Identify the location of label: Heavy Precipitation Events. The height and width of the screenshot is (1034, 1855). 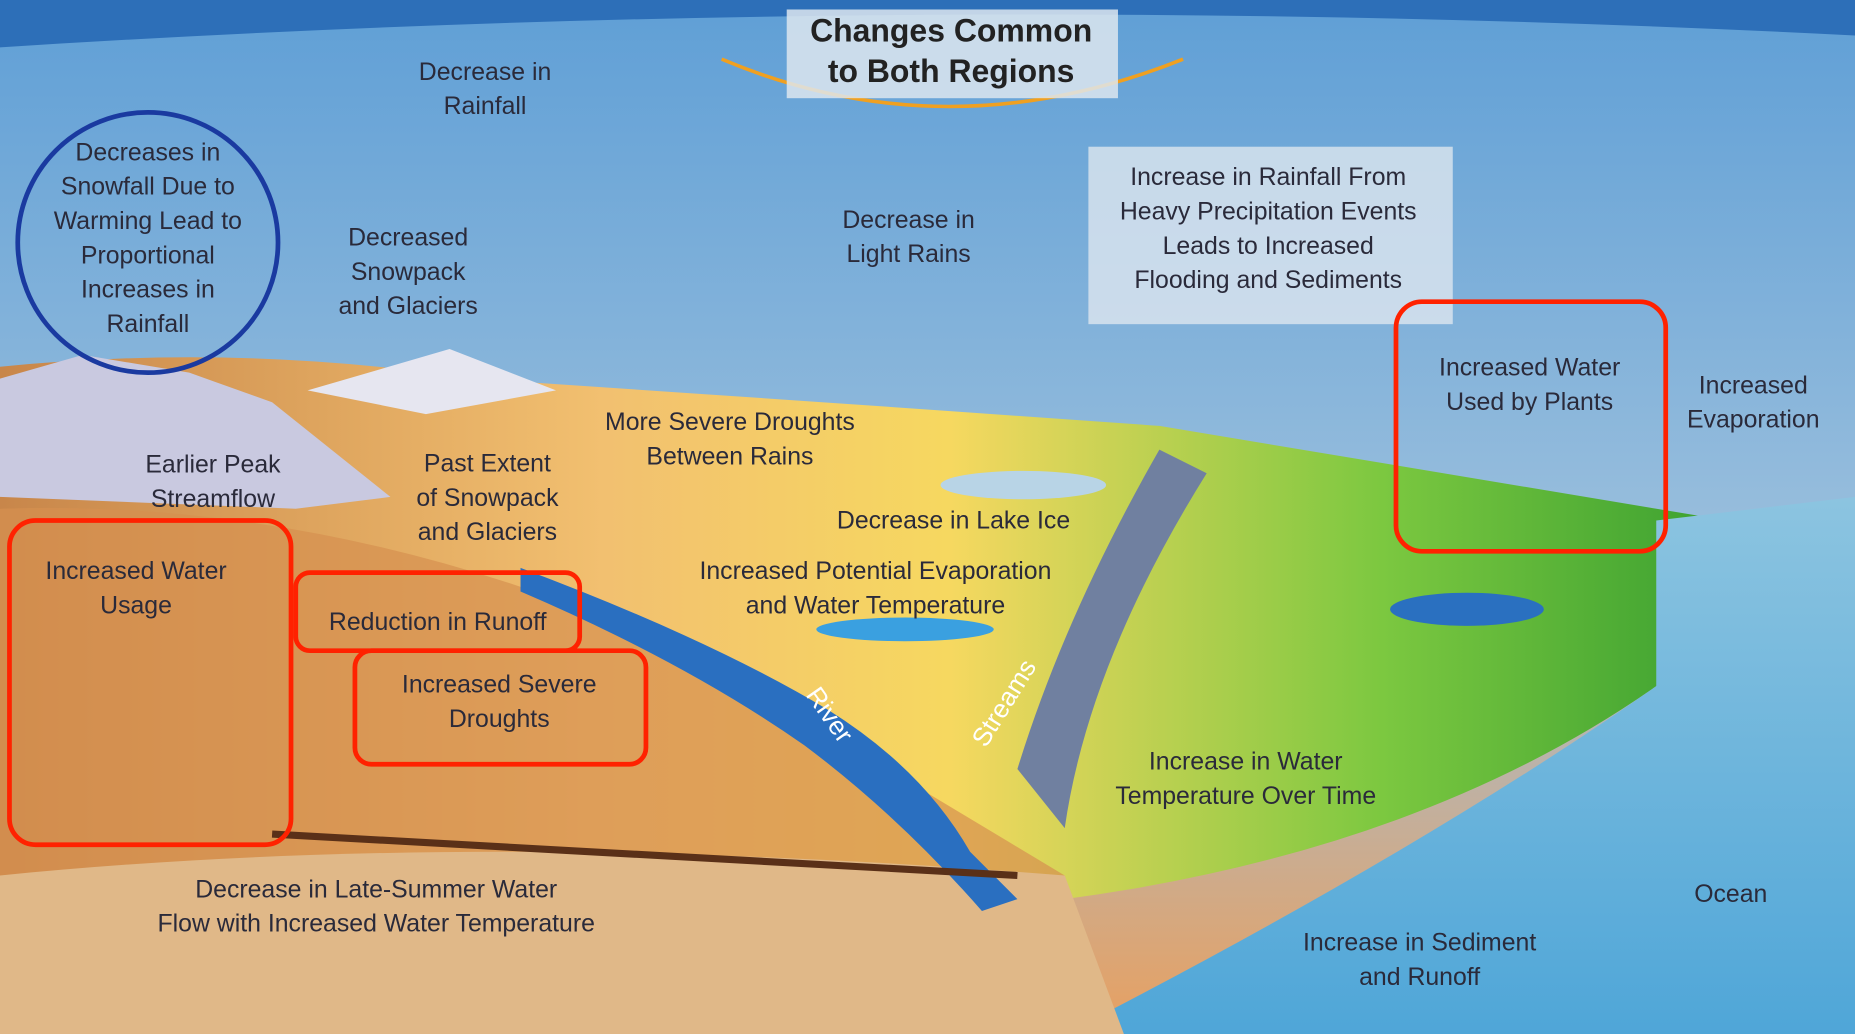
(1268, 212).